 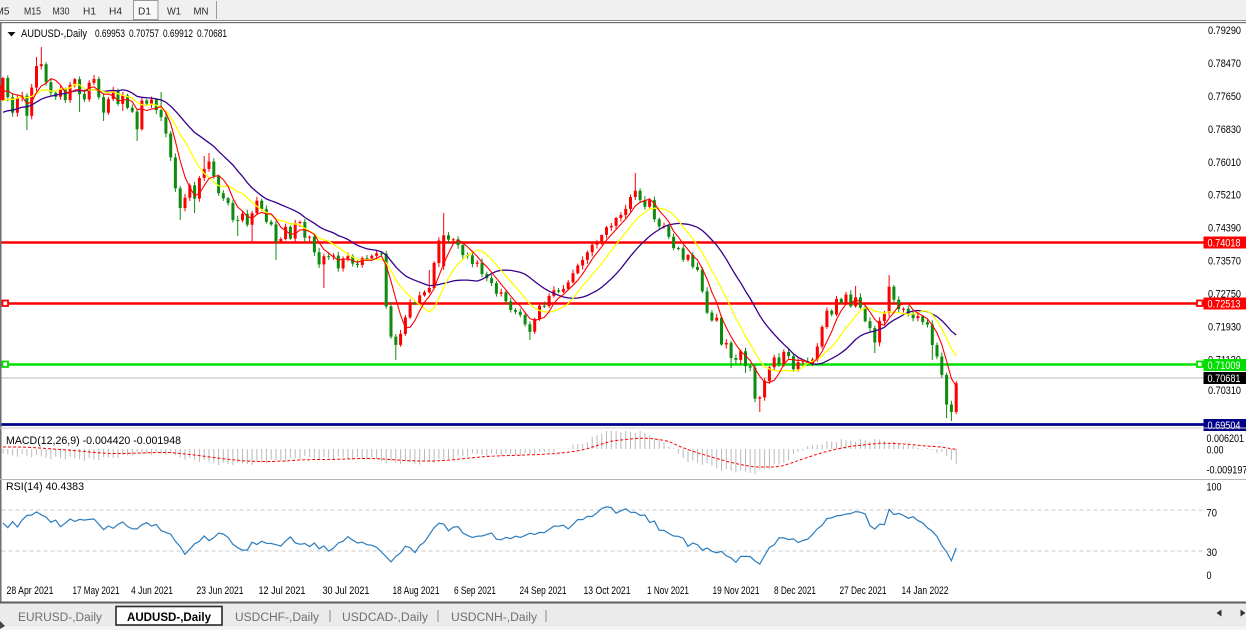 I want to click on svg-text: 0.74390, so click(x=1224, y=228).